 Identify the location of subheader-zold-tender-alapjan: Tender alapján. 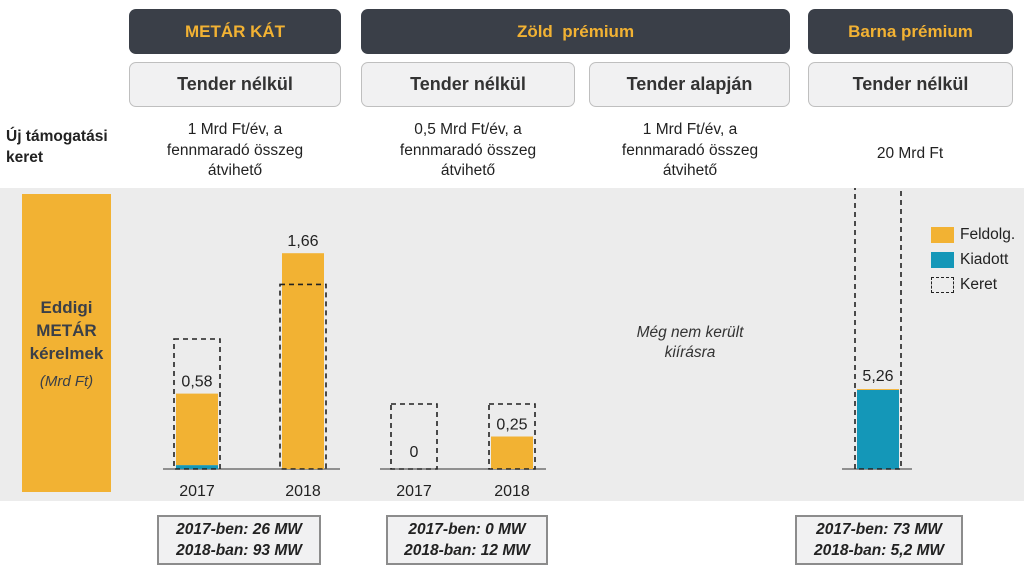
(689, 84).